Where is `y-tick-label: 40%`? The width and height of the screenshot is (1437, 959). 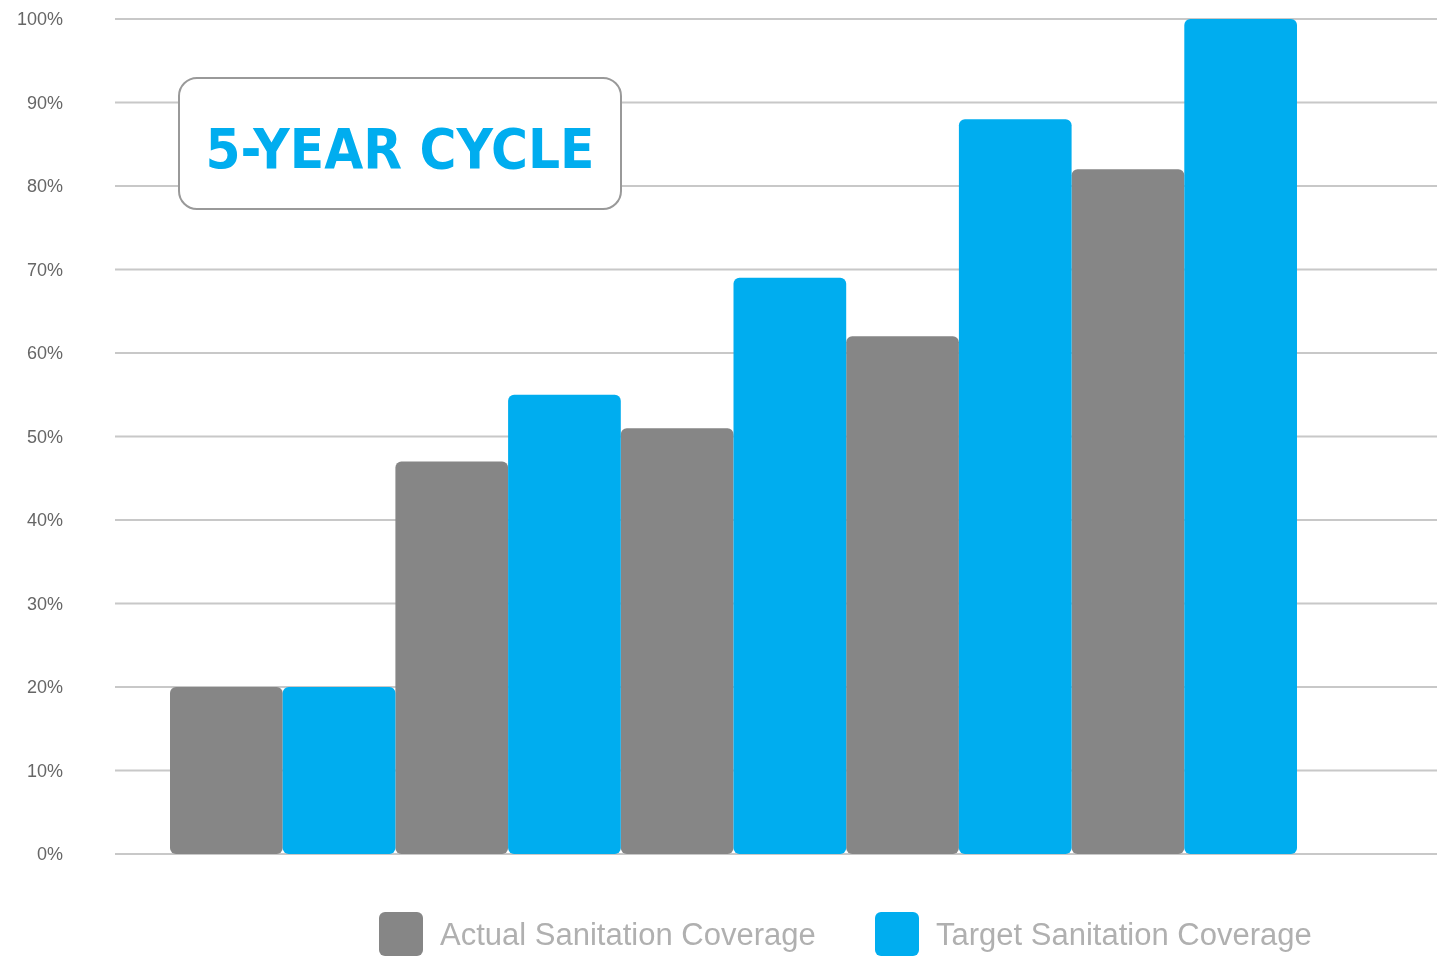 y-tick-label: 40% is located at coordinates (44, 520).